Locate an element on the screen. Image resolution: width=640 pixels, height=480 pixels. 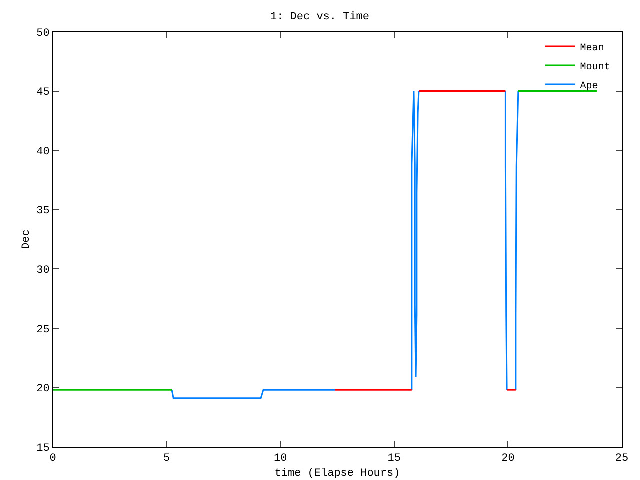
y-tick-label: 50 is located at coordinates (43, 34).